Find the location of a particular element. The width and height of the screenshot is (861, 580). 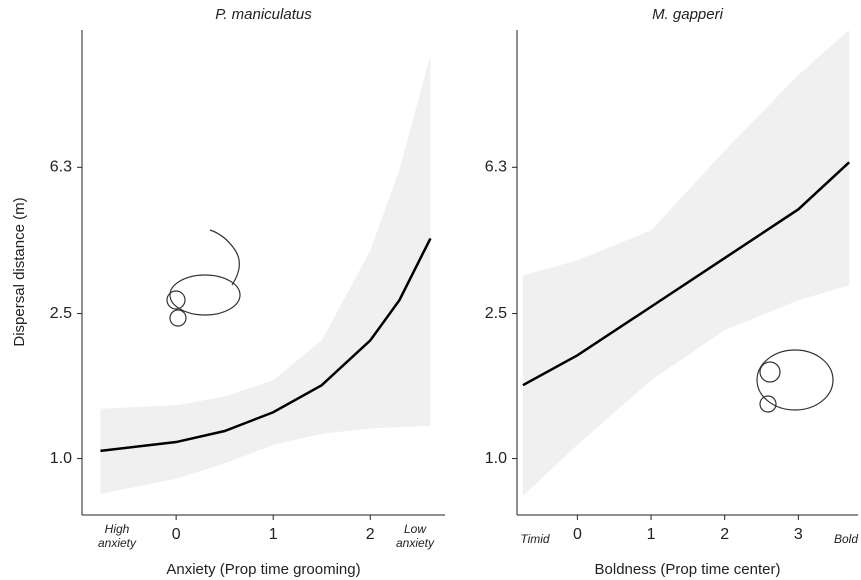

panel-title: P. maniculatus is located at coordinates (263, 14).